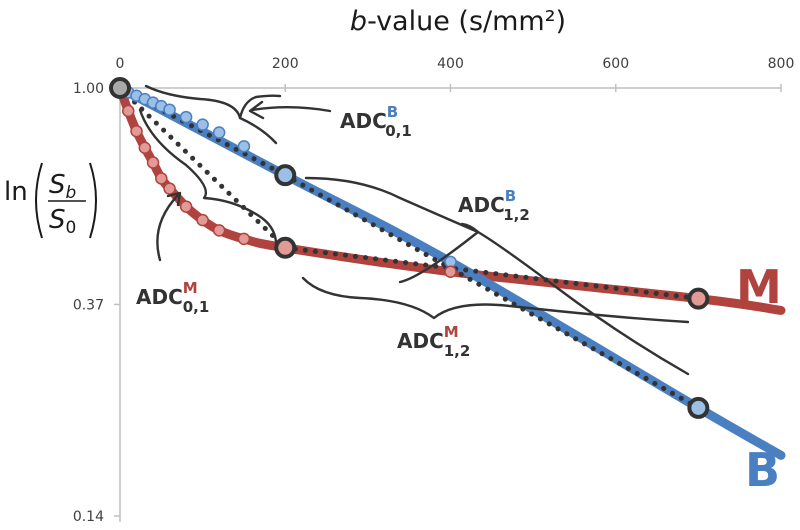 This screenshot has width=800, height=530. I want to click on series-label-m: M, so click(759, 287).